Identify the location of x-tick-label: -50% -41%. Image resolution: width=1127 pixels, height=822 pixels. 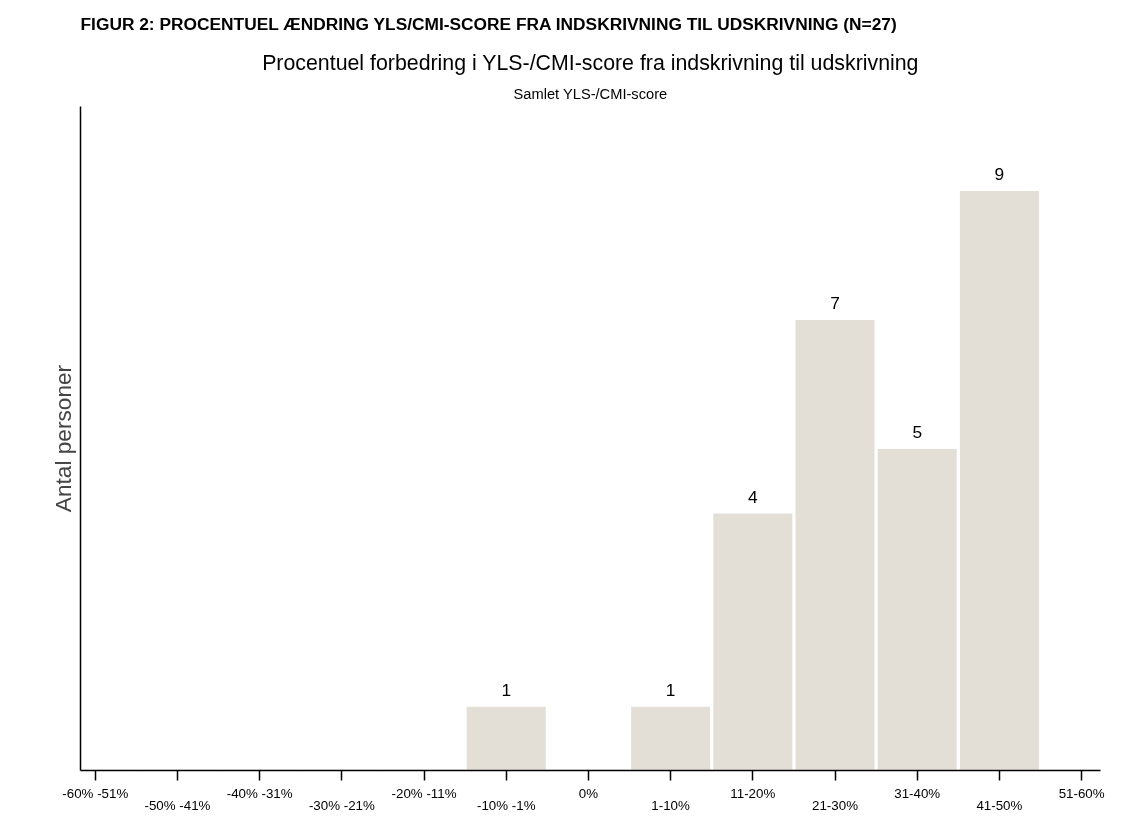
(177, 805).